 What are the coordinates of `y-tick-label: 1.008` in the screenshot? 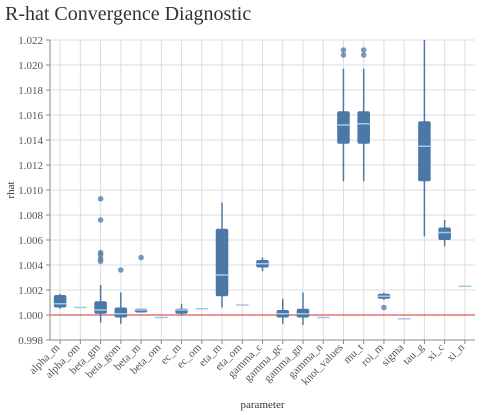 It's located at (30, 216).